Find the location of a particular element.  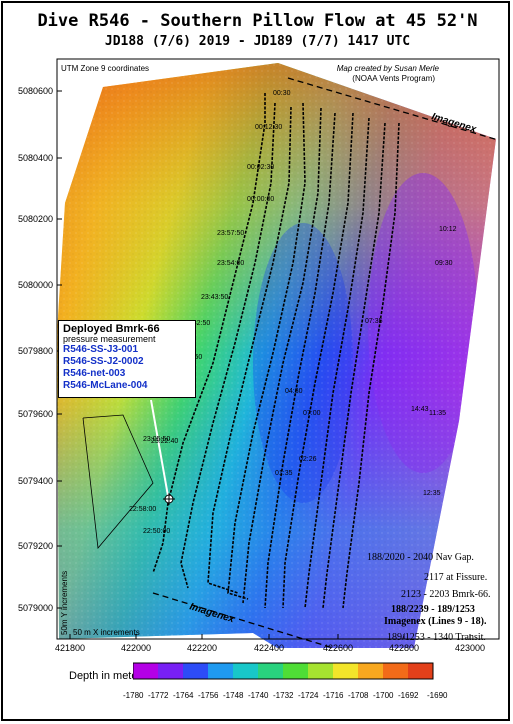

y-tick-label: 5079800 is located at coordinates (35, 351).